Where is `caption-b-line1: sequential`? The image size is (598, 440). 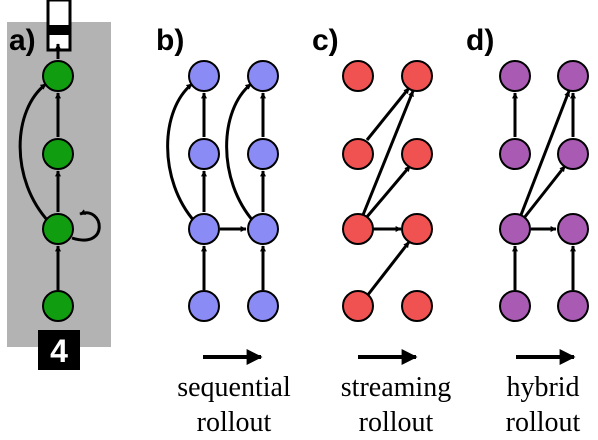 caption-b-line1: sequential is located at coordinates (234, 387).